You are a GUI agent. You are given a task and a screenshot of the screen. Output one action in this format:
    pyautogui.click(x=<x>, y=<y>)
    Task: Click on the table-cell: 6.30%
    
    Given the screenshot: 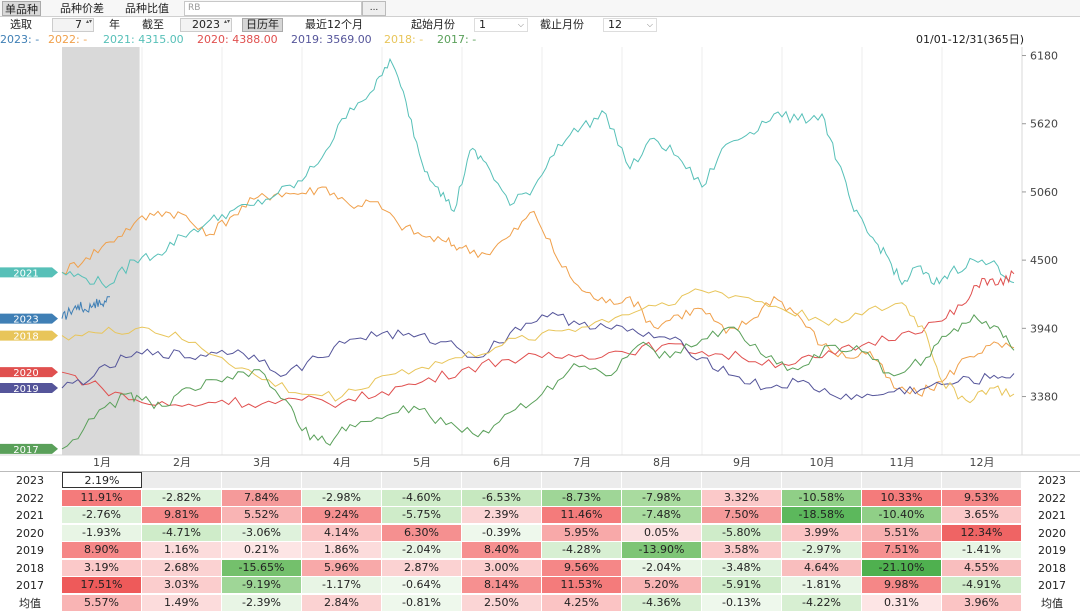 What is the action you would take?
    pyautogui.click(x=422, y=532)
    